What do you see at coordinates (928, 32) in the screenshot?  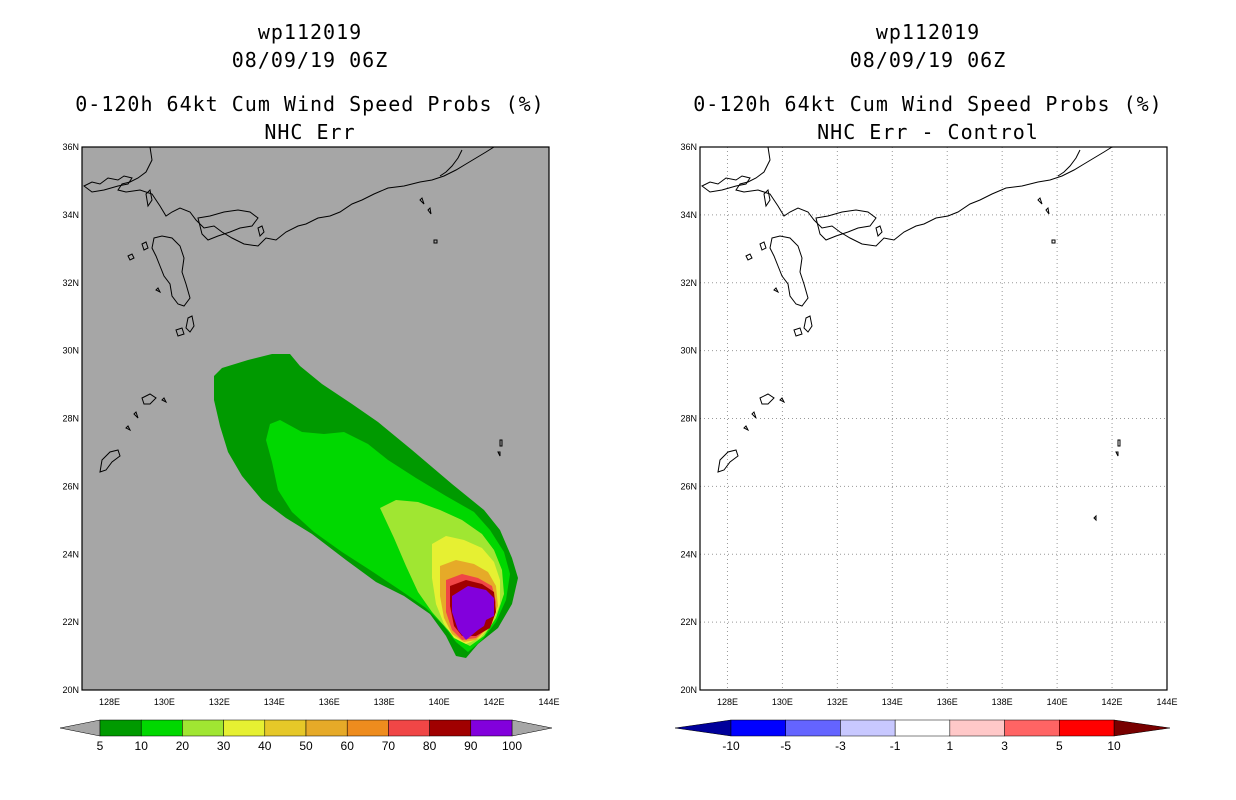 I see `right-title-storm-id: wp112019` at bounding box center [928, 32].